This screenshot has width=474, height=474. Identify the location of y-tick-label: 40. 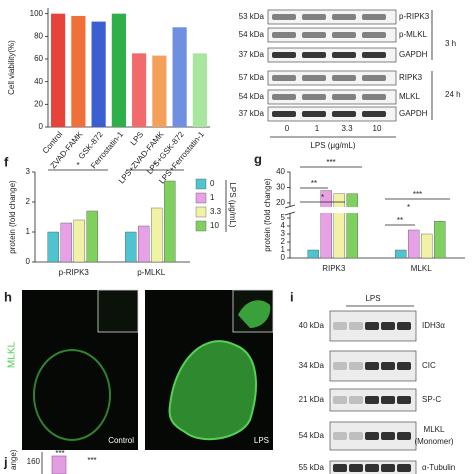
(280, 171).